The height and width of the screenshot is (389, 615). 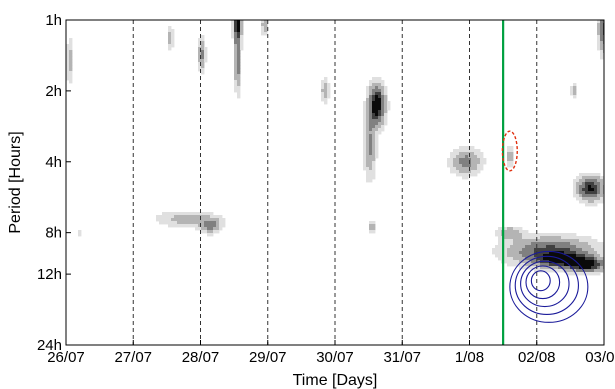 What do you see at coordinates (15, 182) in the screenshot?
I see `y-axis-label: Period [Hours]` at bounding box center [15, 182].